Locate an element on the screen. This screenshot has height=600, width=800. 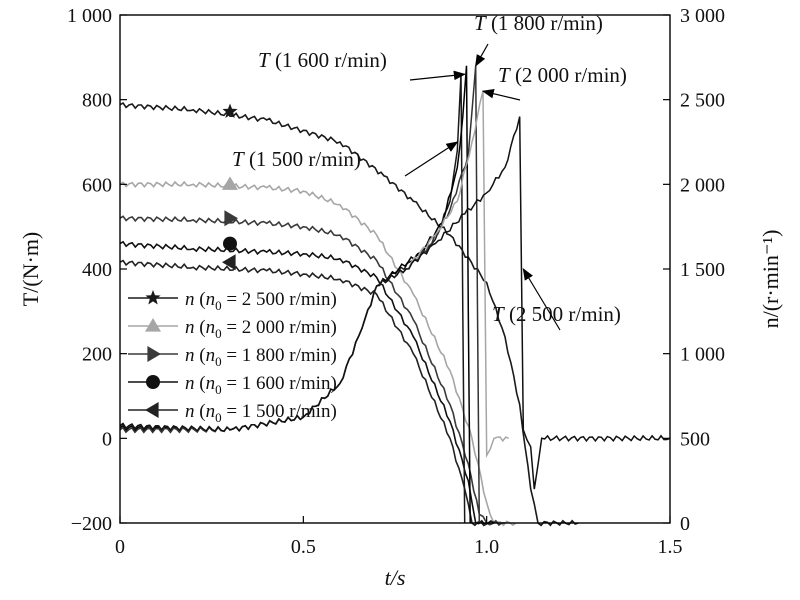
x-tick-label-3: 1.5 is located at coordinates (670, 547).